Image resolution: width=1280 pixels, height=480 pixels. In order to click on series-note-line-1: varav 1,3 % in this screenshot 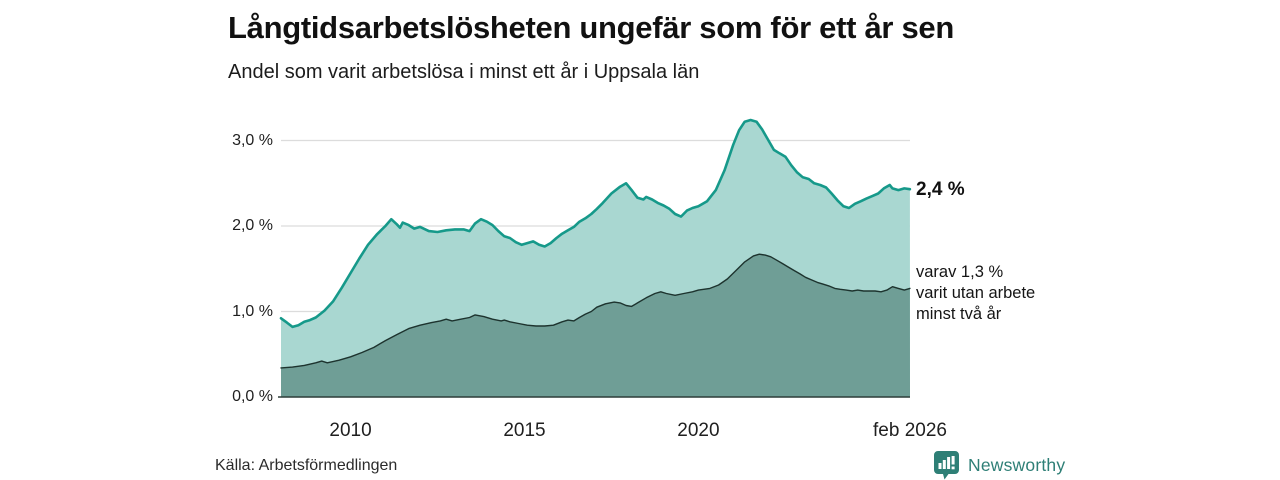, I will do `click(960, 272)`.